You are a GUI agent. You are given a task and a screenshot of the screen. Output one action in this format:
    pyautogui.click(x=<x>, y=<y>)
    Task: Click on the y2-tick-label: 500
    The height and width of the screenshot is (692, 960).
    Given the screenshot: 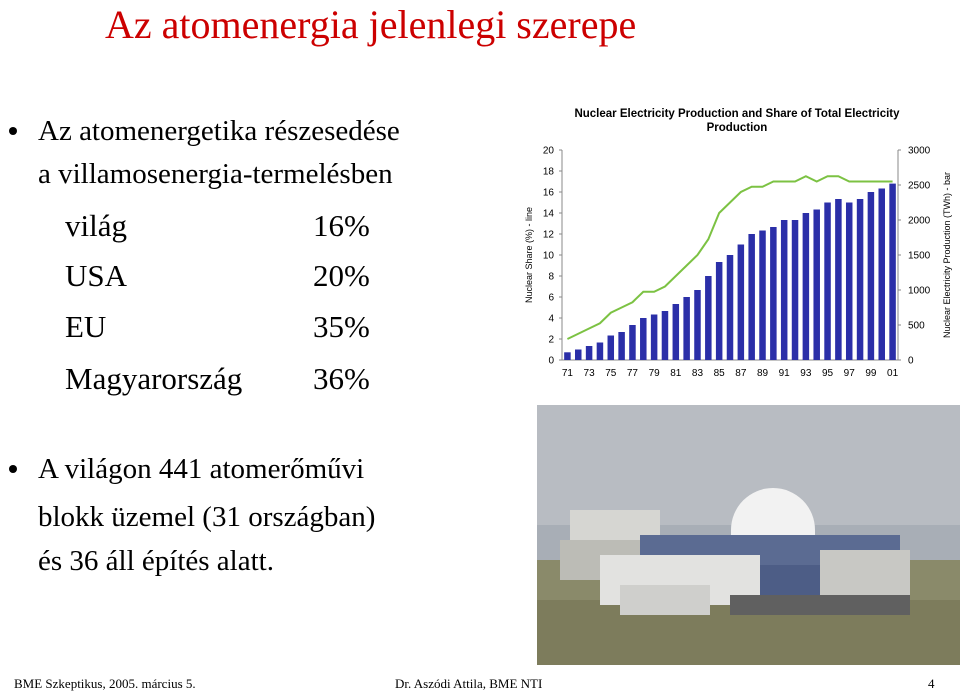 What is the action you would take?
    pyautogui.click(x=916, y=326)
    